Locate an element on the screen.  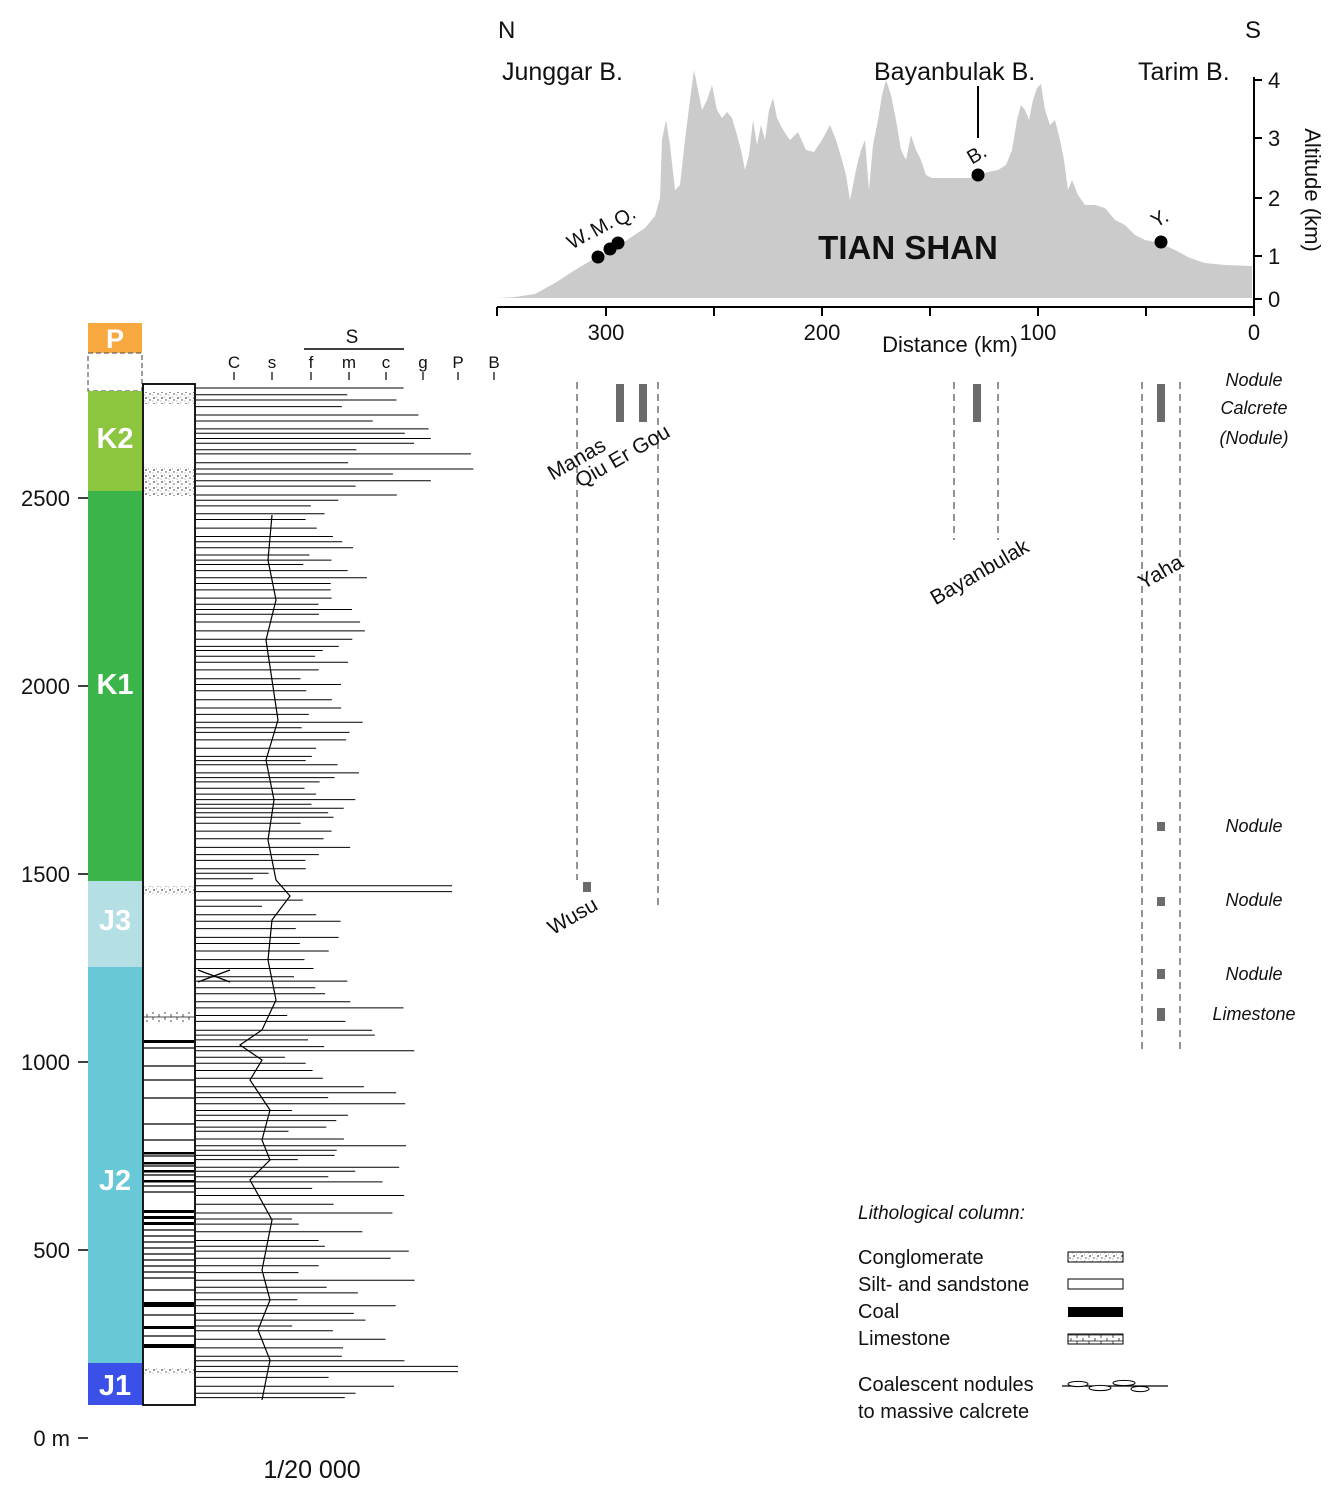
point-b-label: B. is located at coordinates (976, 155).